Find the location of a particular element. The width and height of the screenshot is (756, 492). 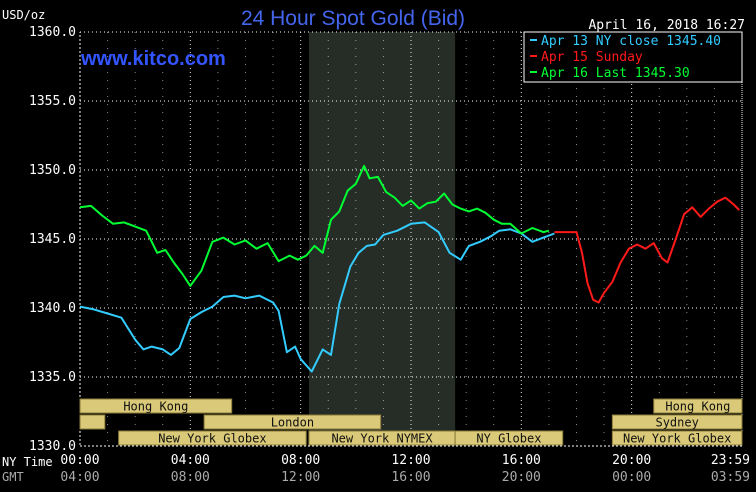

x-tick-label-gmt: 00:00 is located at coordinates (631, 477).